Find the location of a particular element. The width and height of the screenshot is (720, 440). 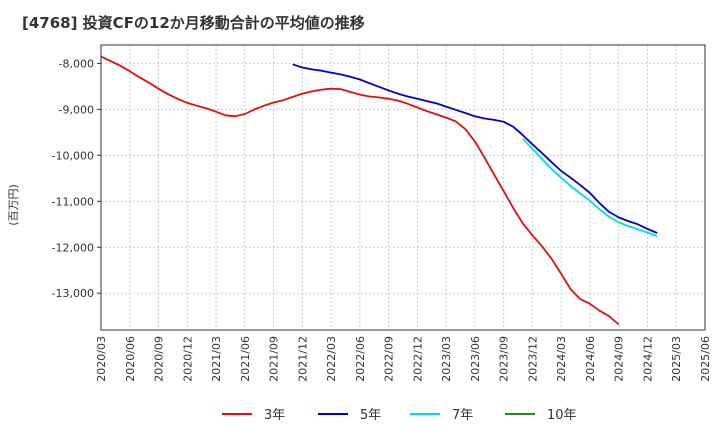

x-tick-label: 2020/06 is located at coordinates (130, 359).